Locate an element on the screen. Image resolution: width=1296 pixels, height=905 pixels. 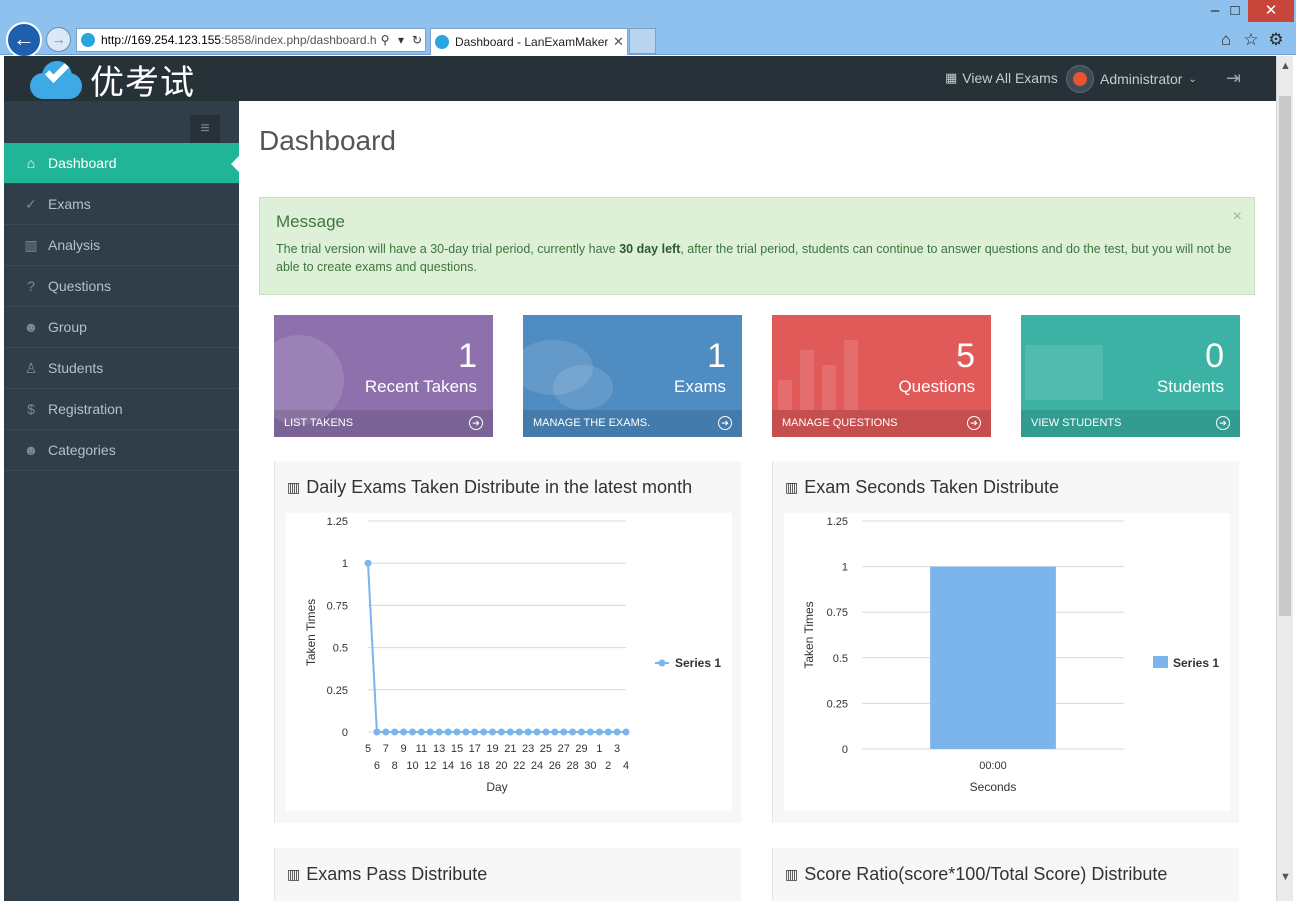
site-favicon-icon is located at coordinates (88, 40).